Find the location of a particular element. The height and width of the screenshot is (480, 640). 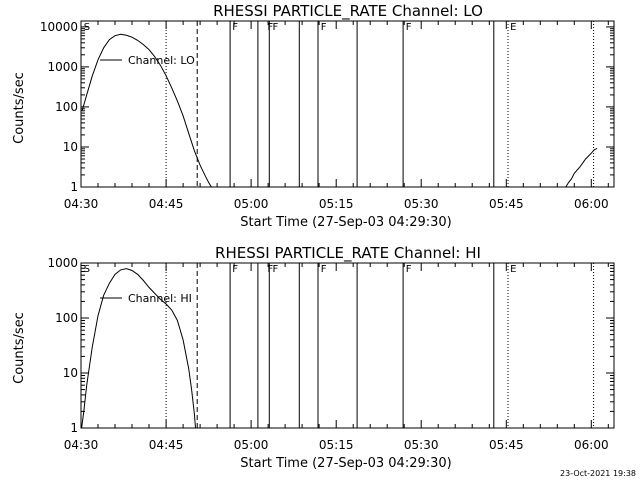

legend-label: Channel: HI is located at coordinates (160, 298).